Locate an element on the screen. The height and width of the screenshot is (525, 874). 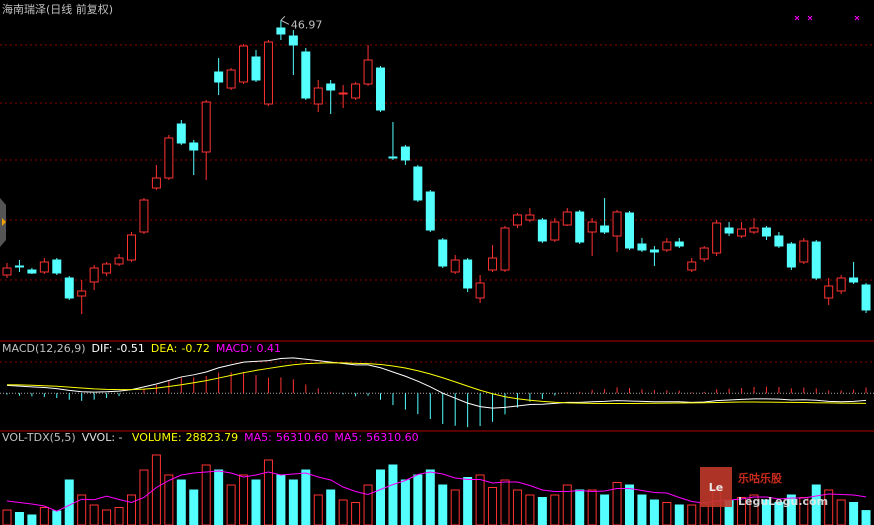
chart-title: 海南瑞泽(日线 前复权) is located at coordinates (57, 9).